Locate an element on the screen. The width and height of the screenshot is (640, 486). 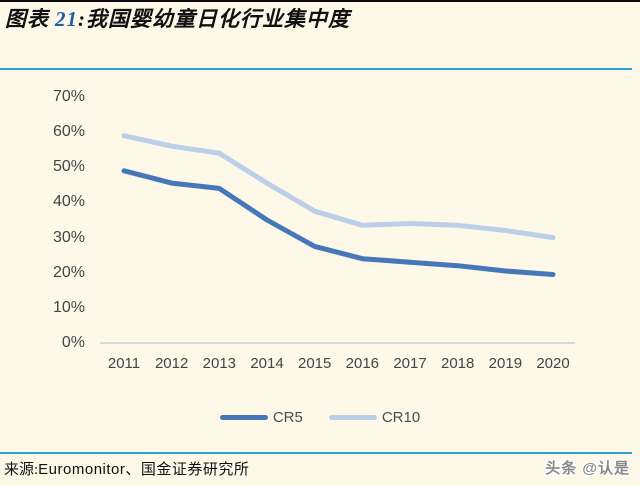
y-tick-label: 40% is located at coordinates (68, 202).